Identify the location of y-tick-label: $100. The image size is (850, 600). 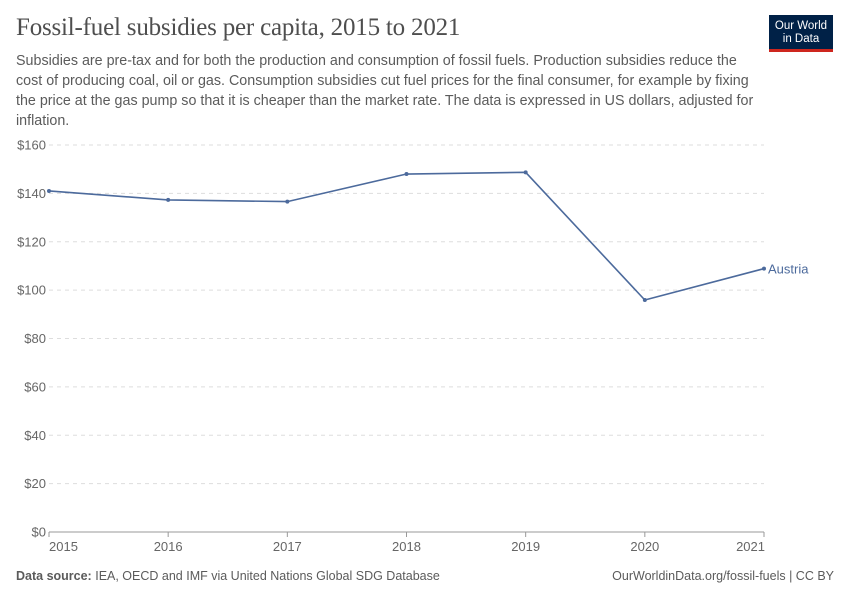
(31, 290).